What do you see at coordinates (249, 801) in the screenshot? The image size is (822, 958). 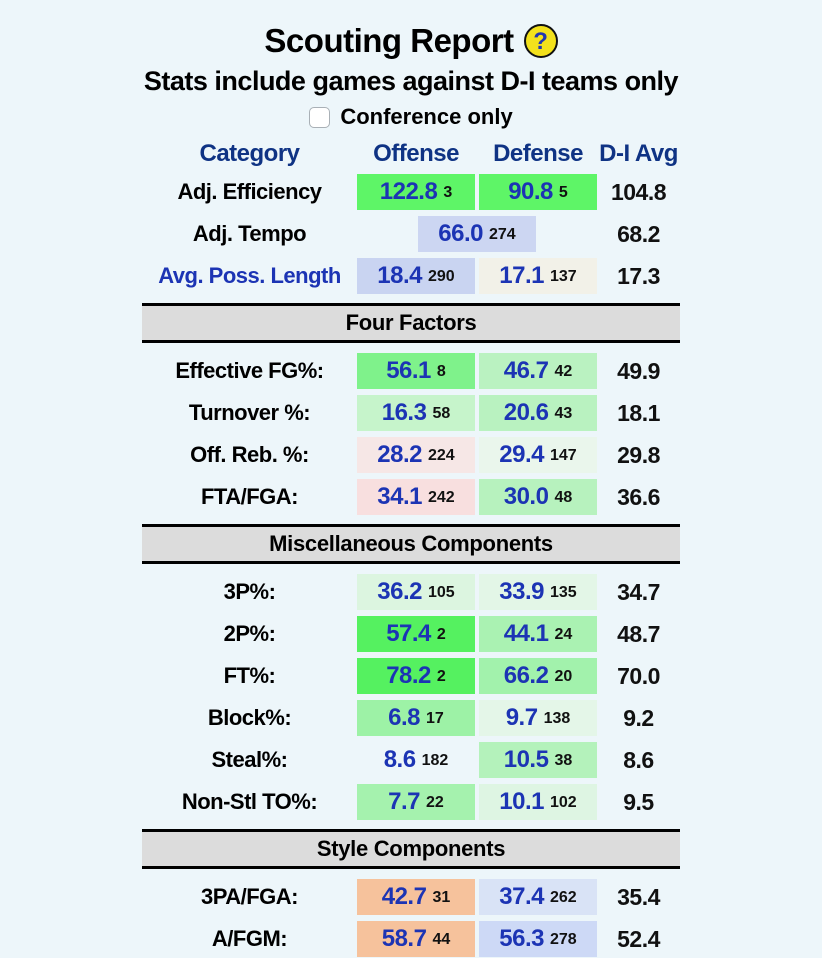 I see `stat-label: Non-Stl TO%:` at bounding box center [249, 801].